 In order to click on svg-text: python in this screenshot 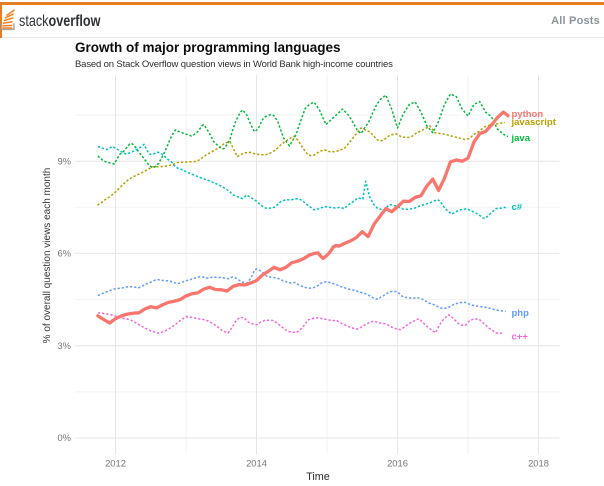, I will do `click(528, 114)`.